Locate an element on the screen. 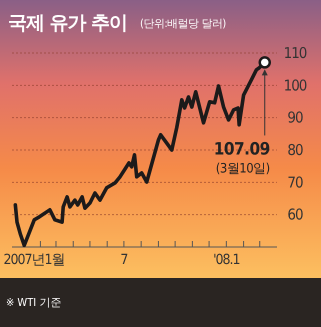 Image resolution: width=321 pixels, height=327 pixels. y-tick-label: 70 is located at coordinates (295, 182).